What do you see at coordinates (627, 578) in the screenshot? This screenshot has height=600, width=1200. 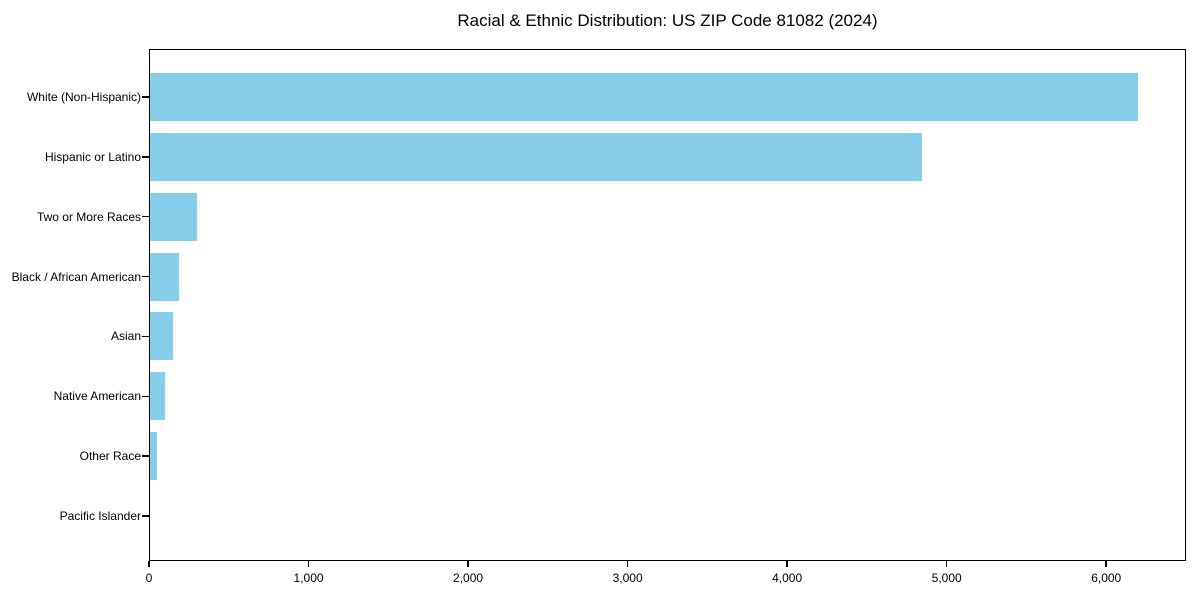 I see `x-tick-label: 3,000` at bounding box center [627, 578].